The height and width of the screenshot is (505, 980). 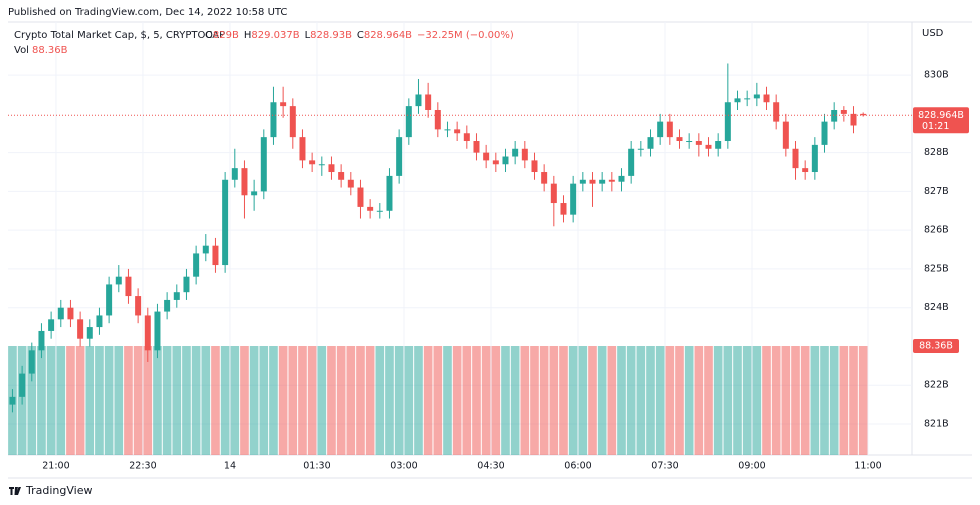 What do you see at coordinates (388, 35) in the screenshot?
I see `ohlc-value: 828.964B` at bounding box center [388, 35].